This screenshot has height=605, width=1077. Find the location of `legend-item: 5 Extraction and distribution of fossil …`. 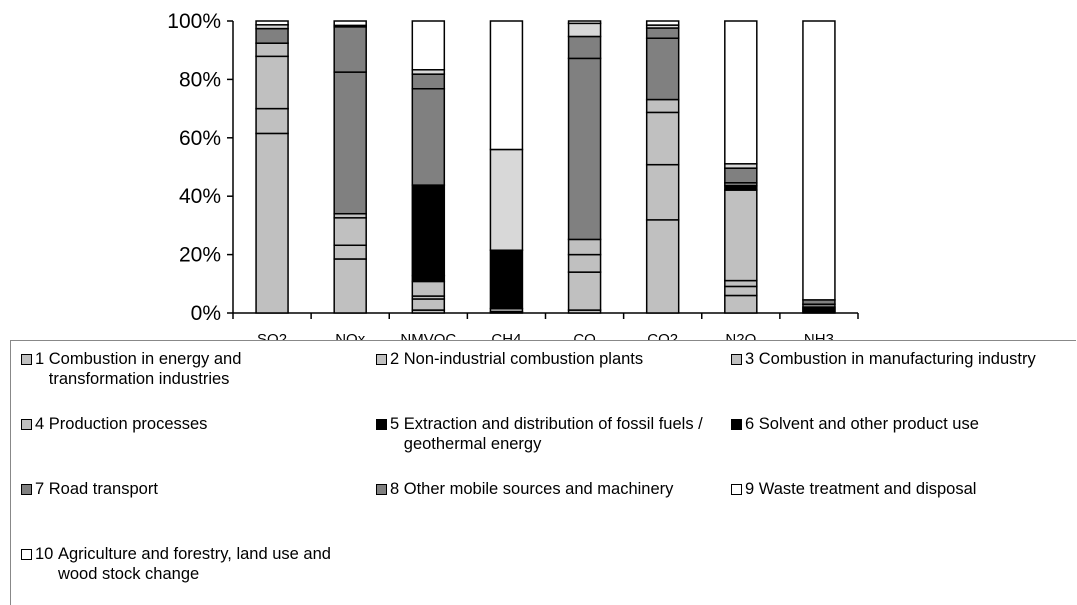

legend-item: 5 Extraction and distribution of fossil … is located at coordinates (540, 434).